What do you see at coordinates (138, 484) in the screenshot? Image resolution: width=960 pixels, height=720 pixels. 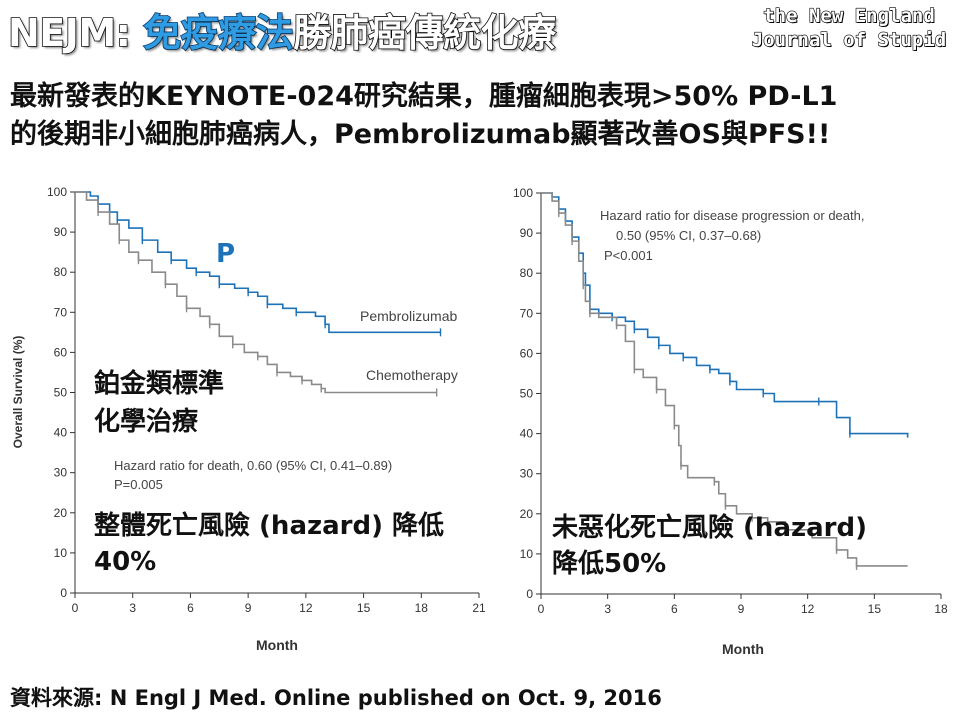 I see `os-hazard-line-2: P=0.005` at bounding box center [138, 484].